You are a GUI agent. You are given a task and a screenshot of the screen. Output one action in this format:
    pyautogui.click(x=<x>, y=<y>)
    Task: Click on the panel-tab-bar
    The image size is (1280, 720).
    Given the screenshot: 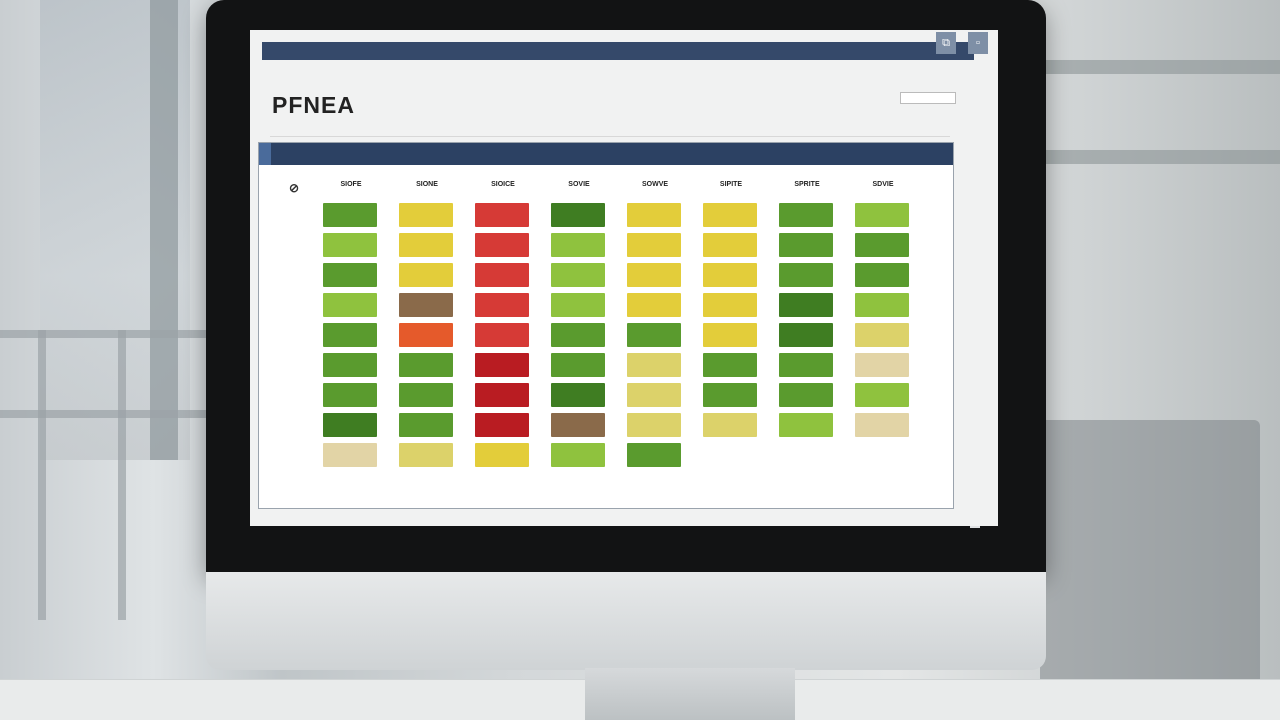 What is the action you would take?
    pyautogui.click(x=606, y=154)
    